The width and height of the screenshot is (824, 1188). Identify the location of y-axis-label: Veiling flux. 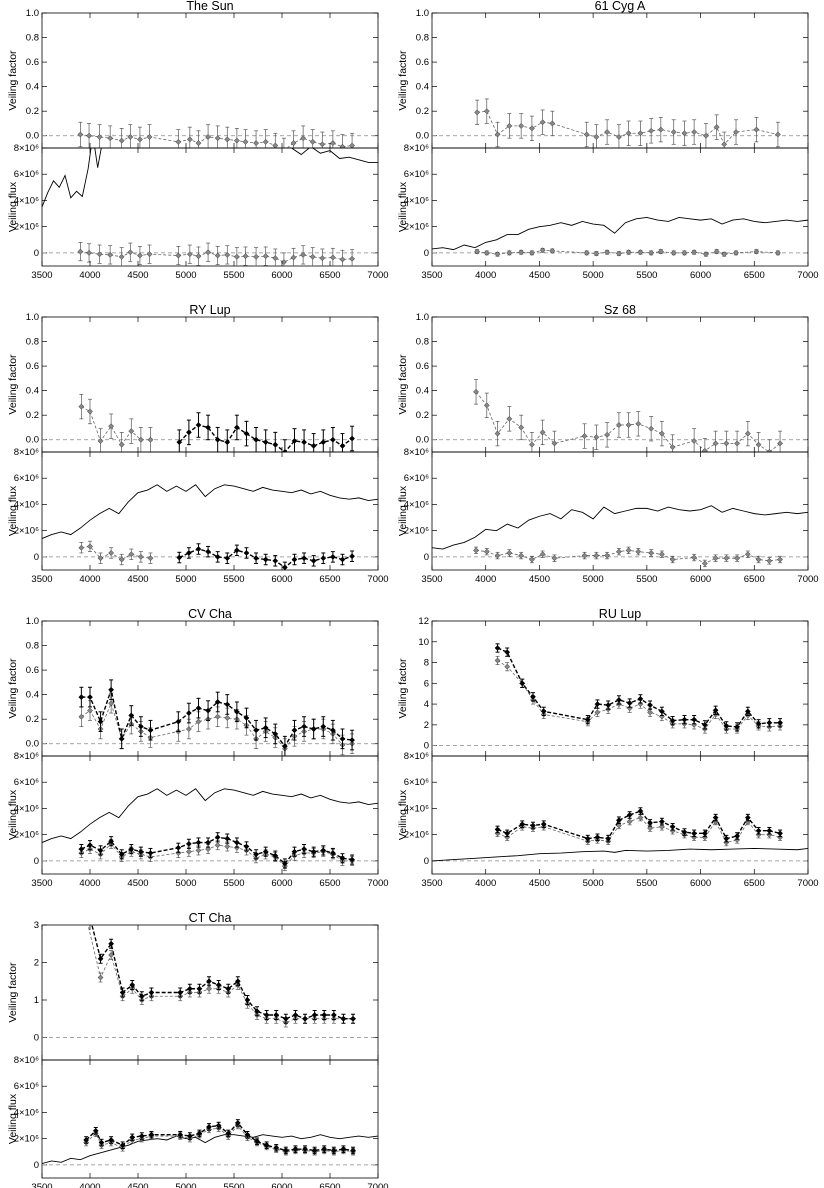
(13, 1118).